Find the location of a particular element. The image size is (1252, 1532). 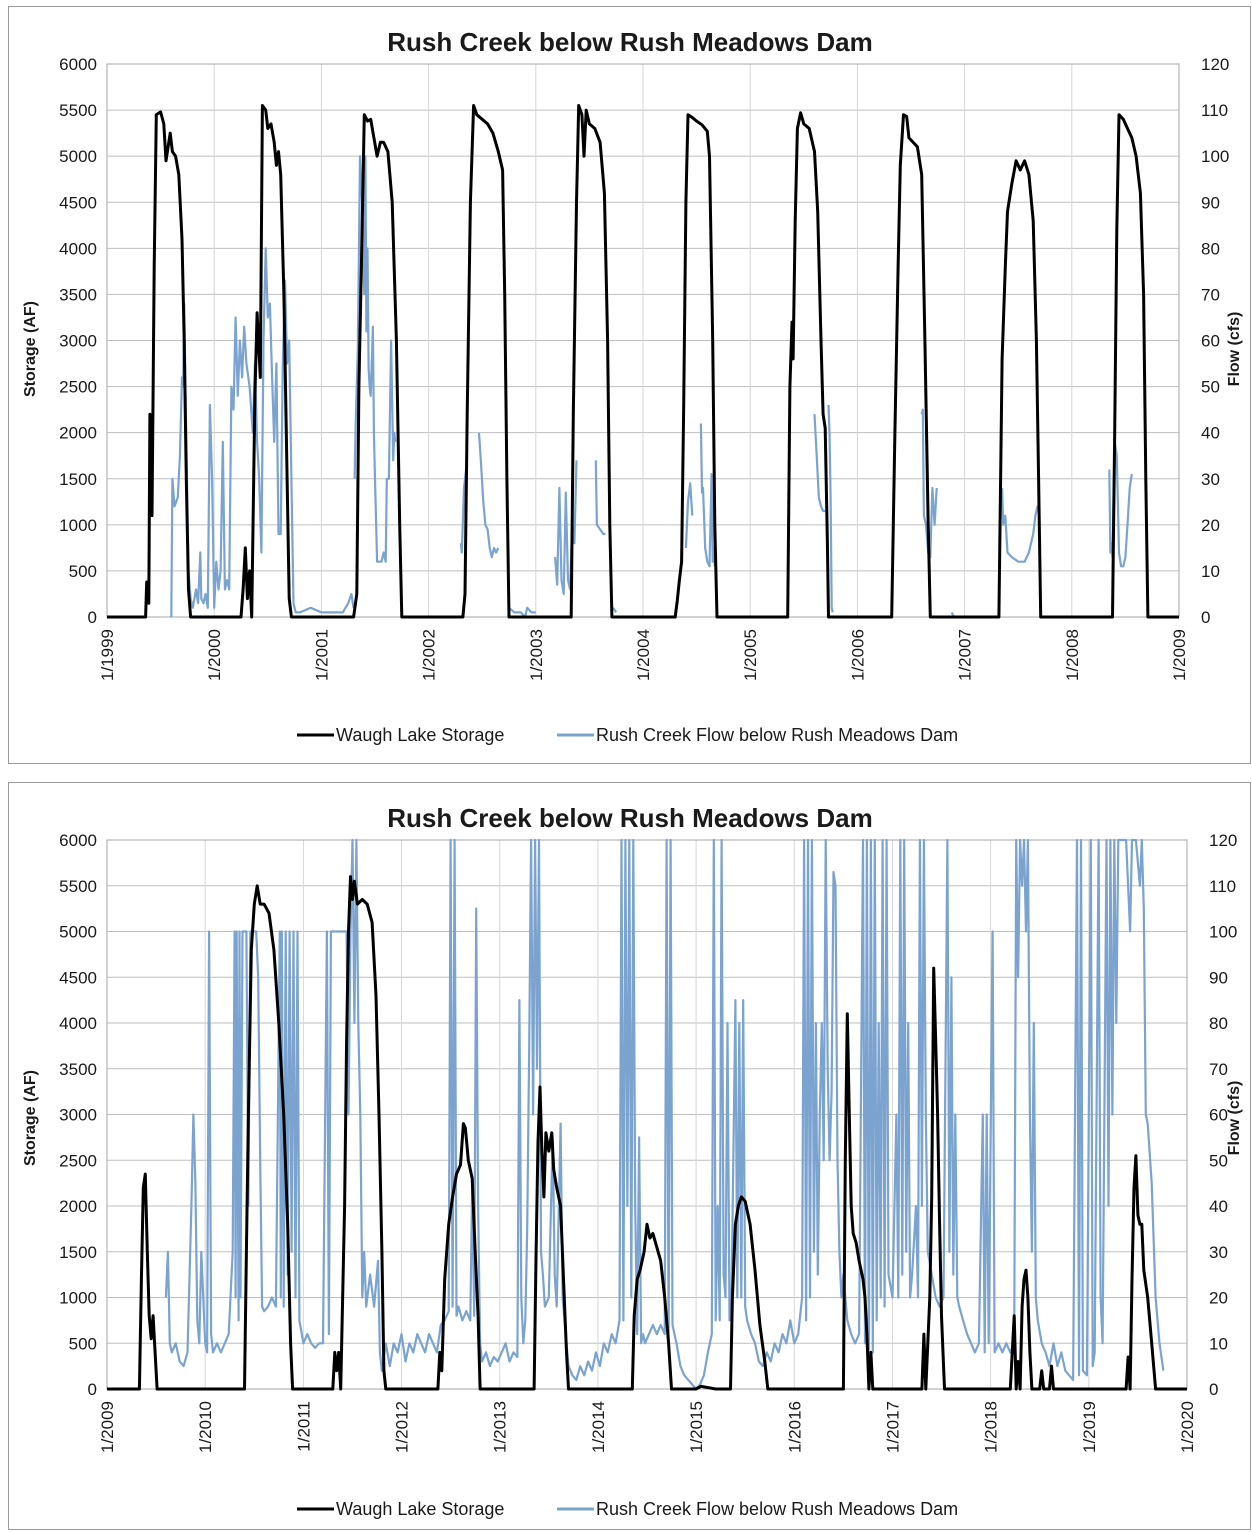

y-tick-label-left: 3500 is located at coordinates (78, 1069).